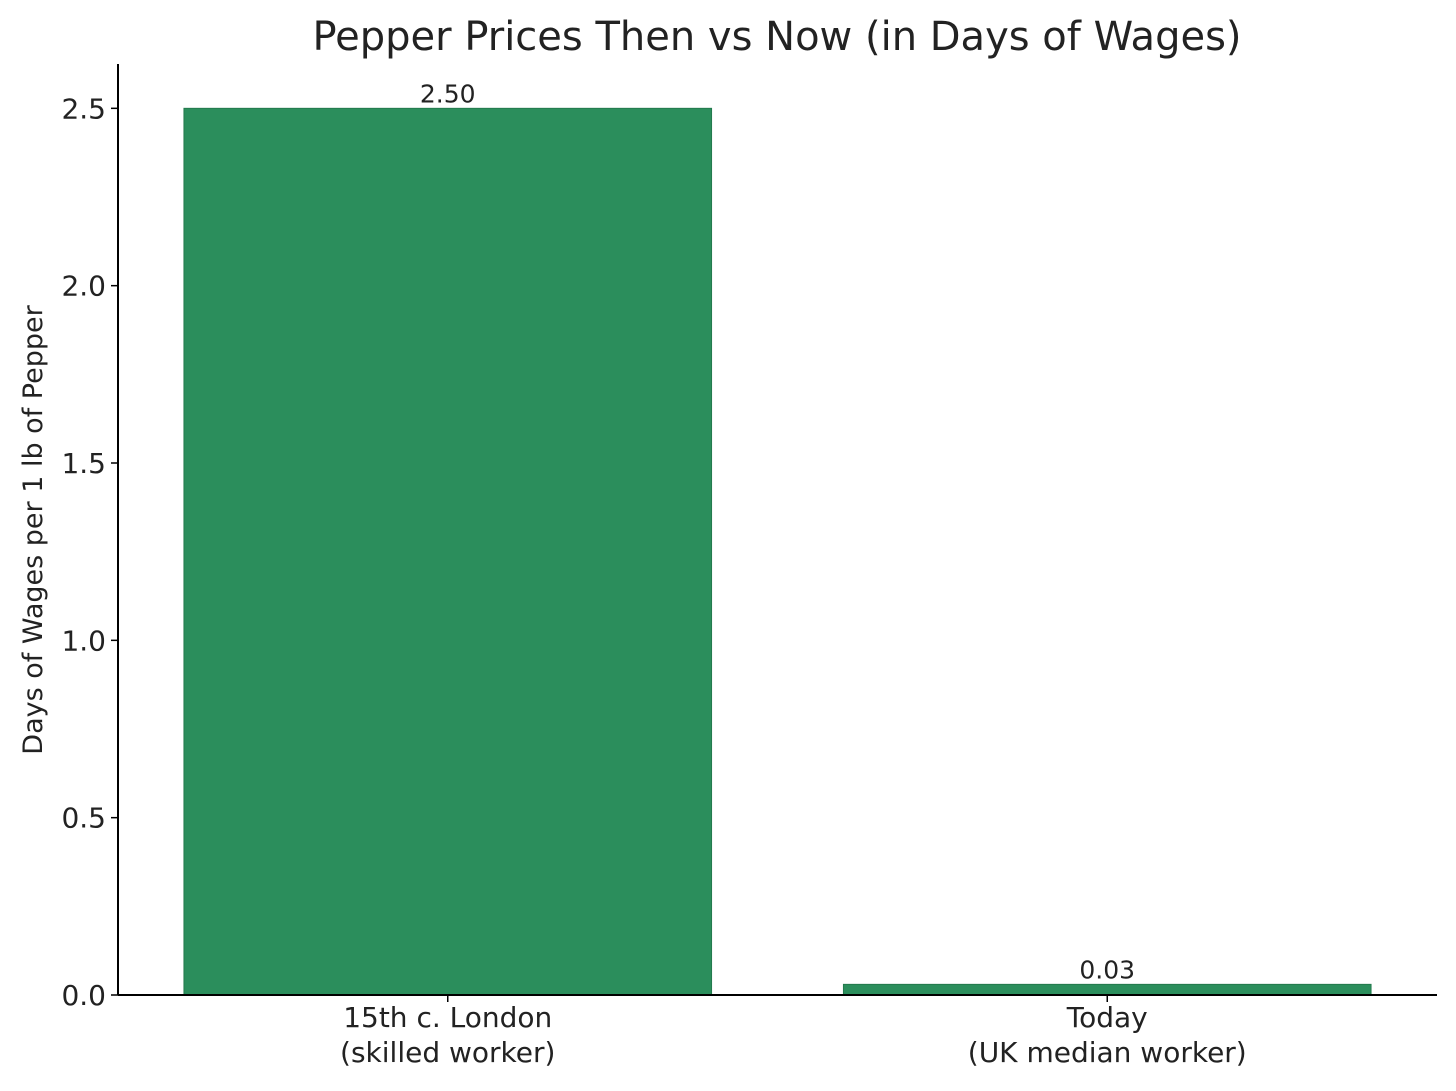 The image size is (1456, 1091). Describe the element at coordinates (83, 818) in the screenshot. I see `y-tick-label-2: 0.5` at that location.